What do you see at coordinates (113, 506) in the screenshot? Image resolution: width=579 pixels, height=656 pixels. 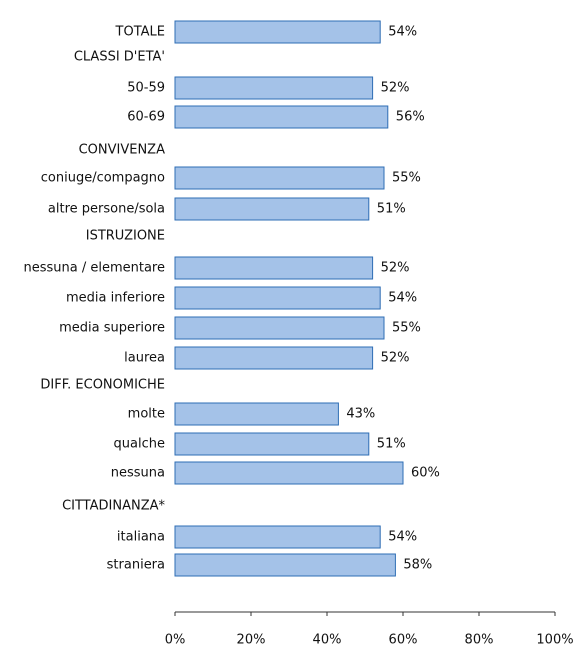 I see `group-header: CITTADINANZA*` at bounding box center [113, 506].